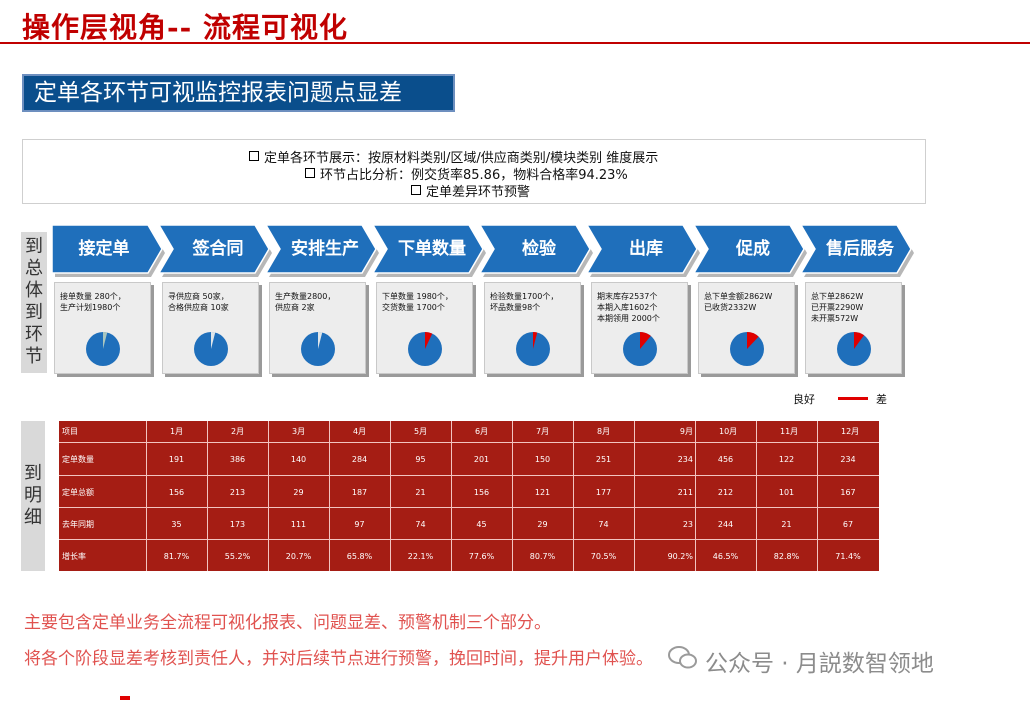 The image size is (1030, 701). I want to click on table-cell: 67, so click(848, 524).